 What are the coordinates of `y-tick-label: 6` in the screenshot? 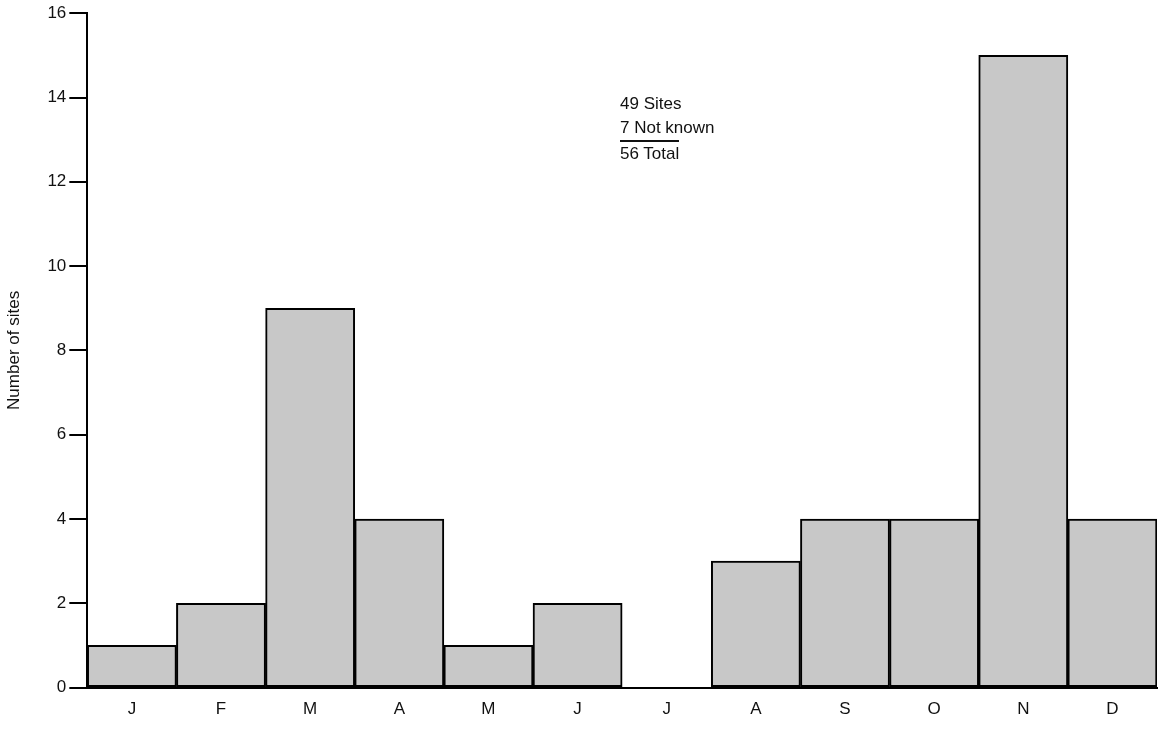 It's located at (61, 434).